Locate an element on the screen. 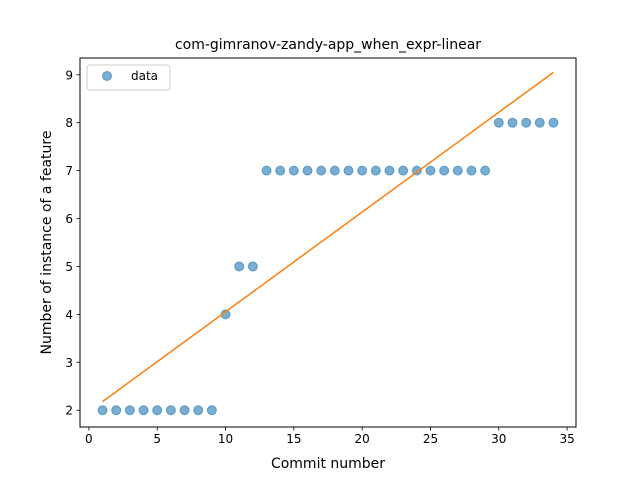 This screenshot has height=480, width=640. y-axis-label: Number of instance of a feature is located at coordinates (47, 243).